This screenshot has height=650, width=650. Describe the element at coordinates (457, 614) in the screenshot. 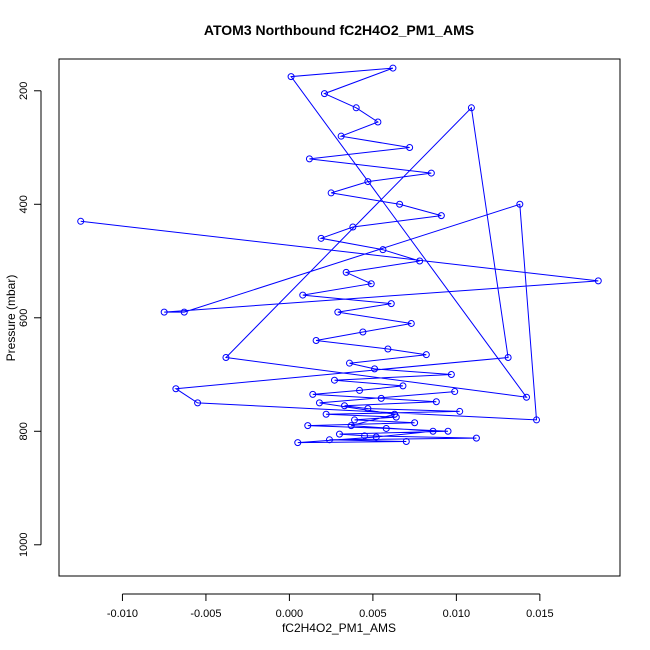

I see `x-tick-label: 0.010` at that location.